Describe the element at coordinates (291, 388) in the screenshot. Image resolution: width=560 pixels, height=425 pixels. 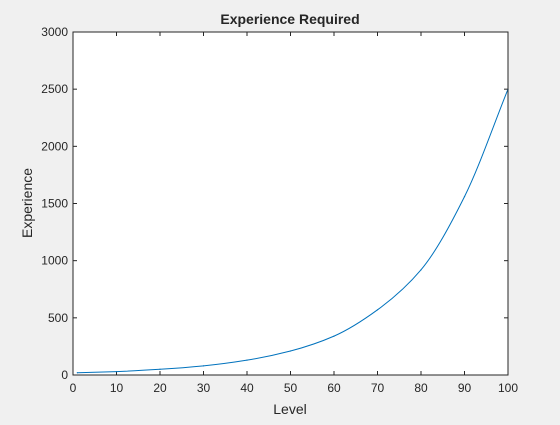
I see `x-tick-label: 50` at that location.